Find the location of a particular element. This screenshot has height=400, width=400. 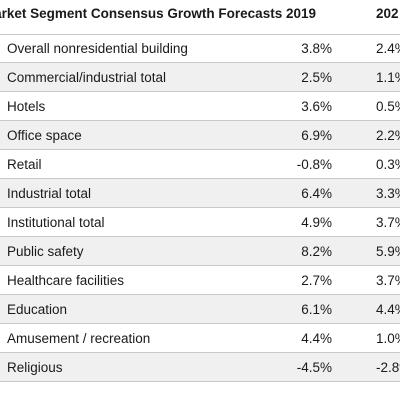

row-label: Education is located at coordinates (37, 309).